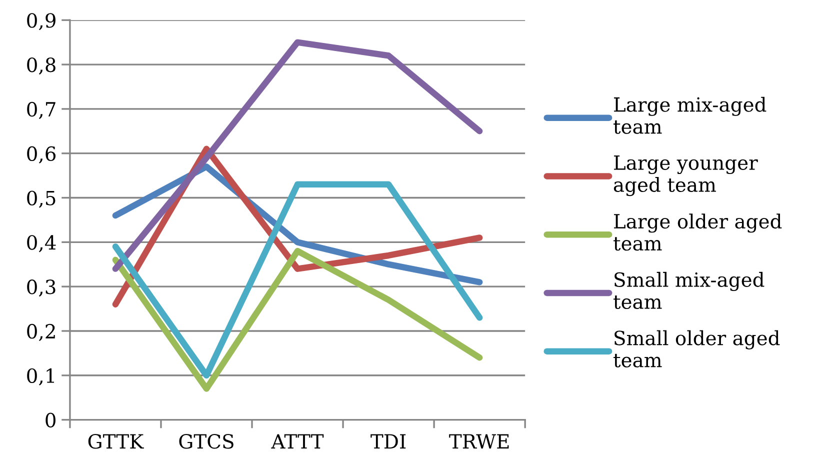 The width and height of the screenshot is (823, 468). What do you see at coordinates (686, 176) in the screenshot?
I see `legend-label: Large younger aged team` at bounding box center [686, 176].